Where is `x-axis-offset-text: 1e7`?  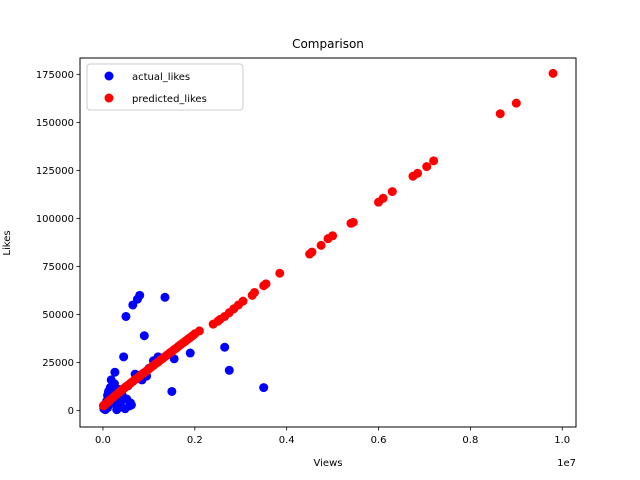 x-axis-offset-text: 1e7 is located at coordinates (566, 463).